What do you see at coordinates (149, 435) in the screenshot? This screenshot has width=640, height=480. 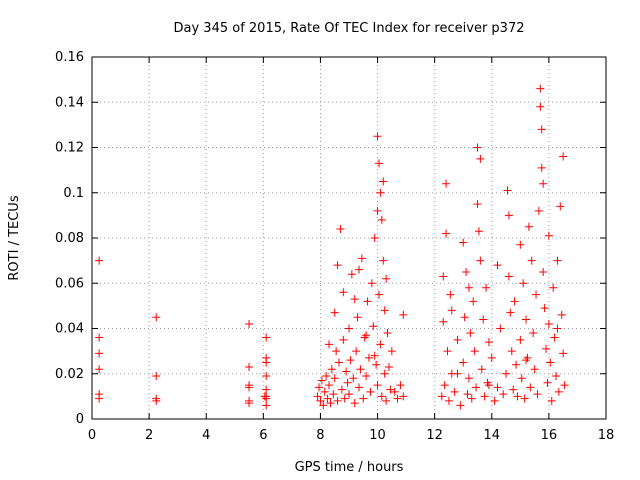 I see `x-tick-label: 2` at bounding box center [149, 435].